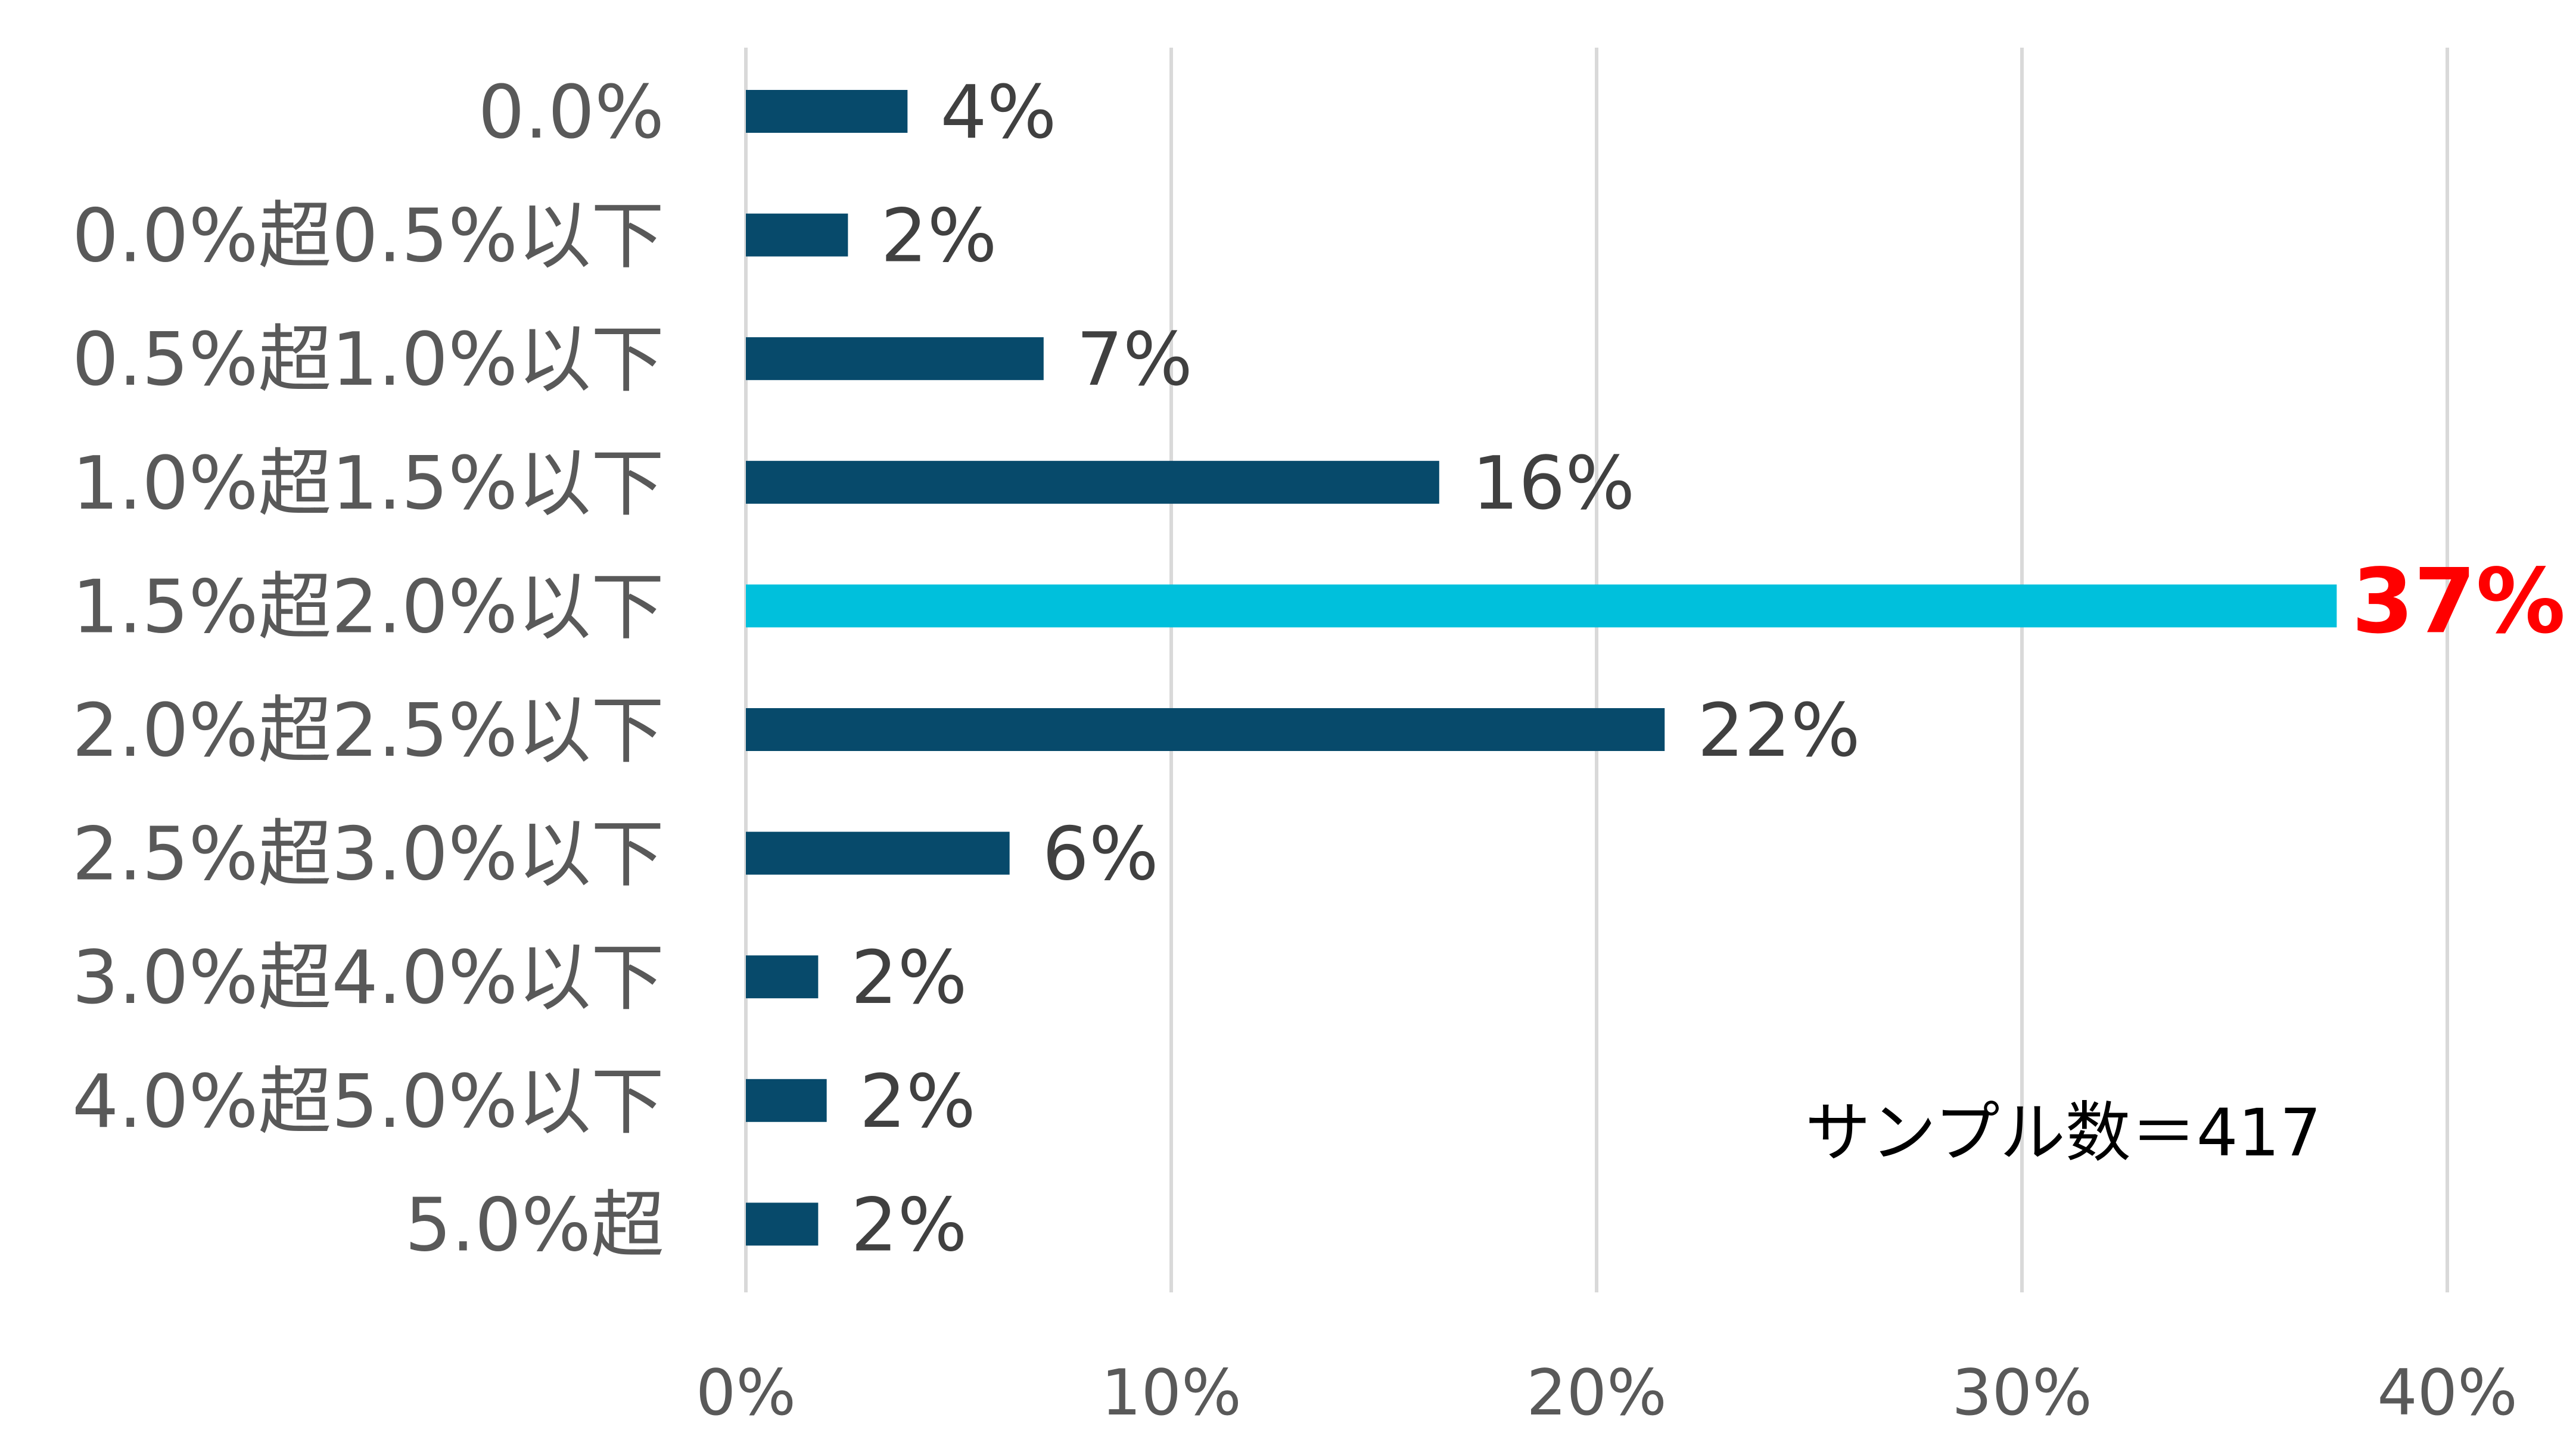  What do you see at coordinates (2458, 601) in the screenshot?
I see `data-label: 37%` at bounding box center [2458, 601].